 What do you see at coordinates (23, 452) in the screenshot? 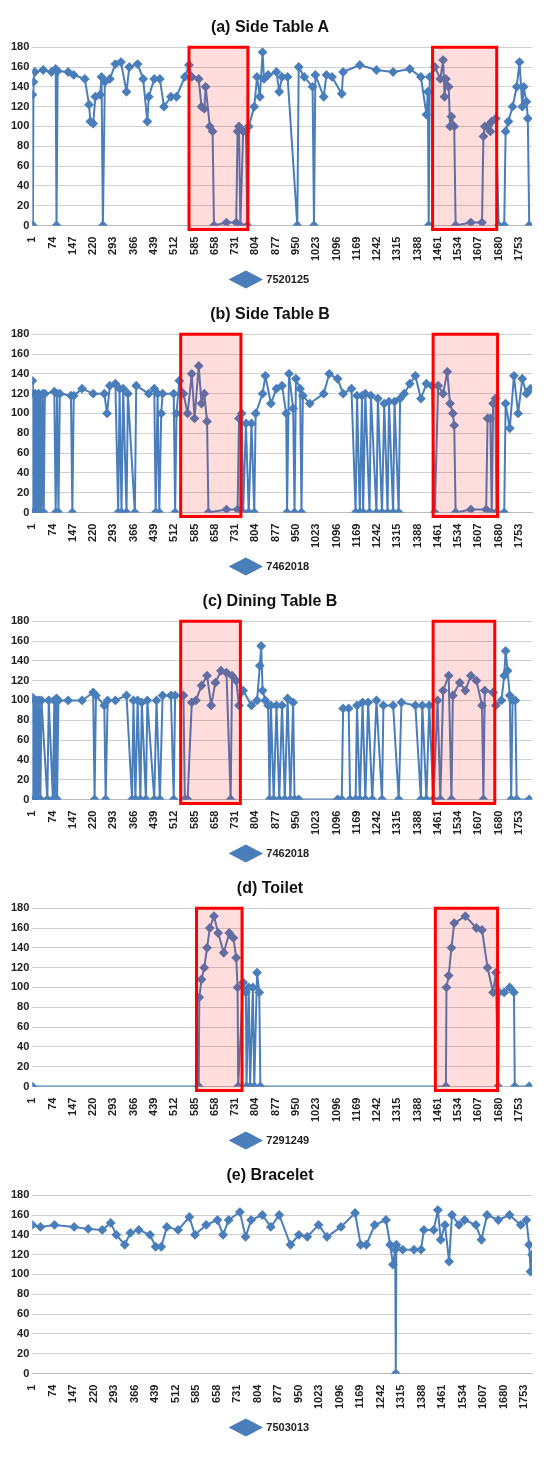
I see `y-tick-label: 60` at bounding box center [23, 452].